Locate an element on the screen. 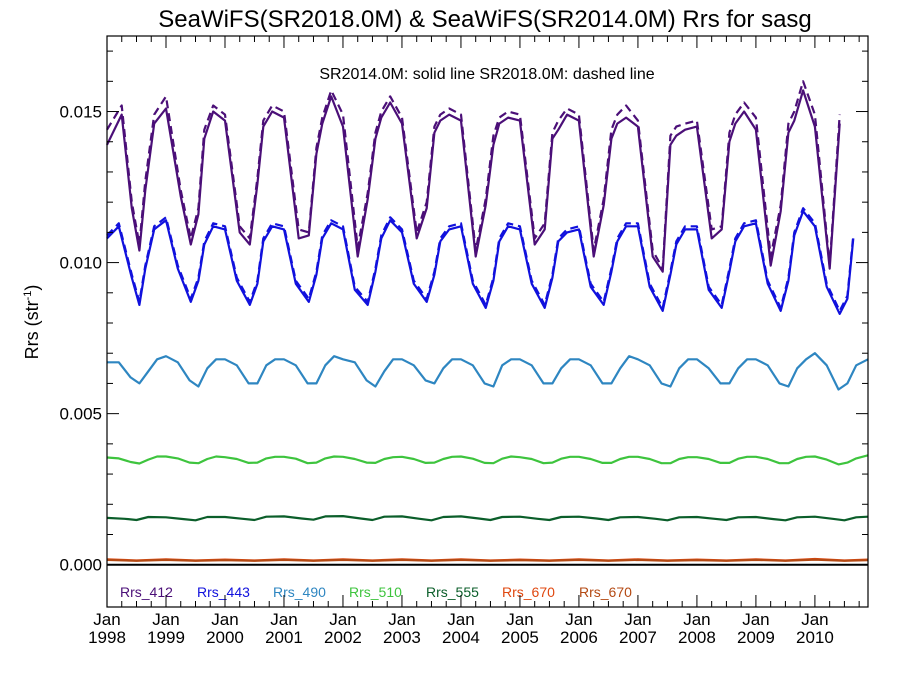 This screenshot has height=675, width=900. legend-entry-3: Rrs_510 is located at coordinates (375, 592).